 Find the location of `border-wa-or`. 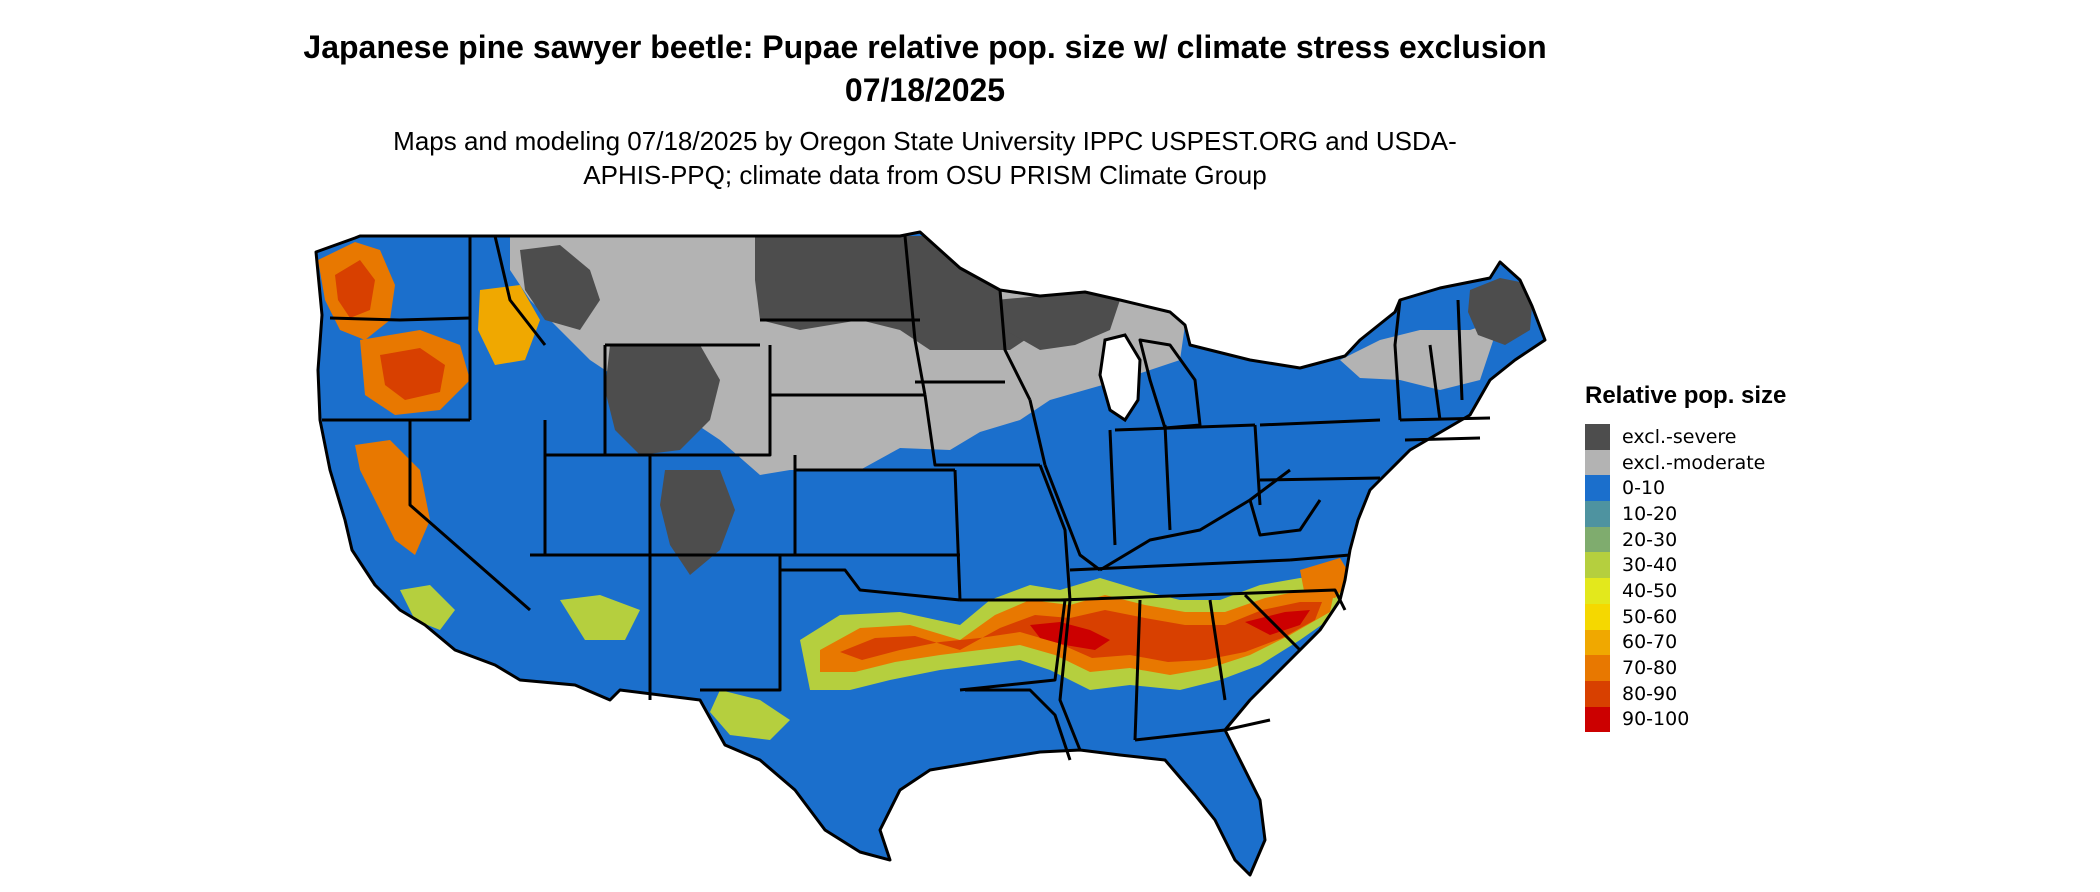

border-wa-or is located at coordinates (400, 319).